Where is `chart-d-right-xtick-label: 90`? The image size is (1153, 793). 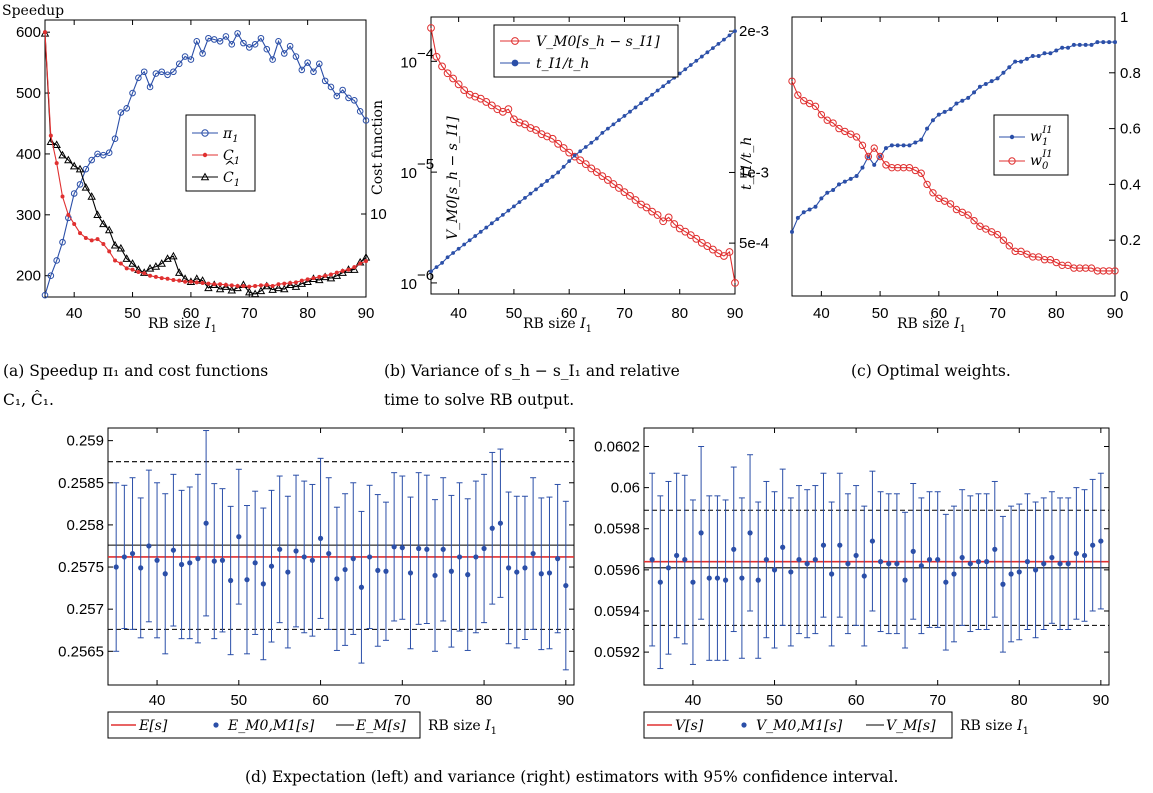
chart-d-right-xtick-label: 90 is located at coordinates (1100, 700).